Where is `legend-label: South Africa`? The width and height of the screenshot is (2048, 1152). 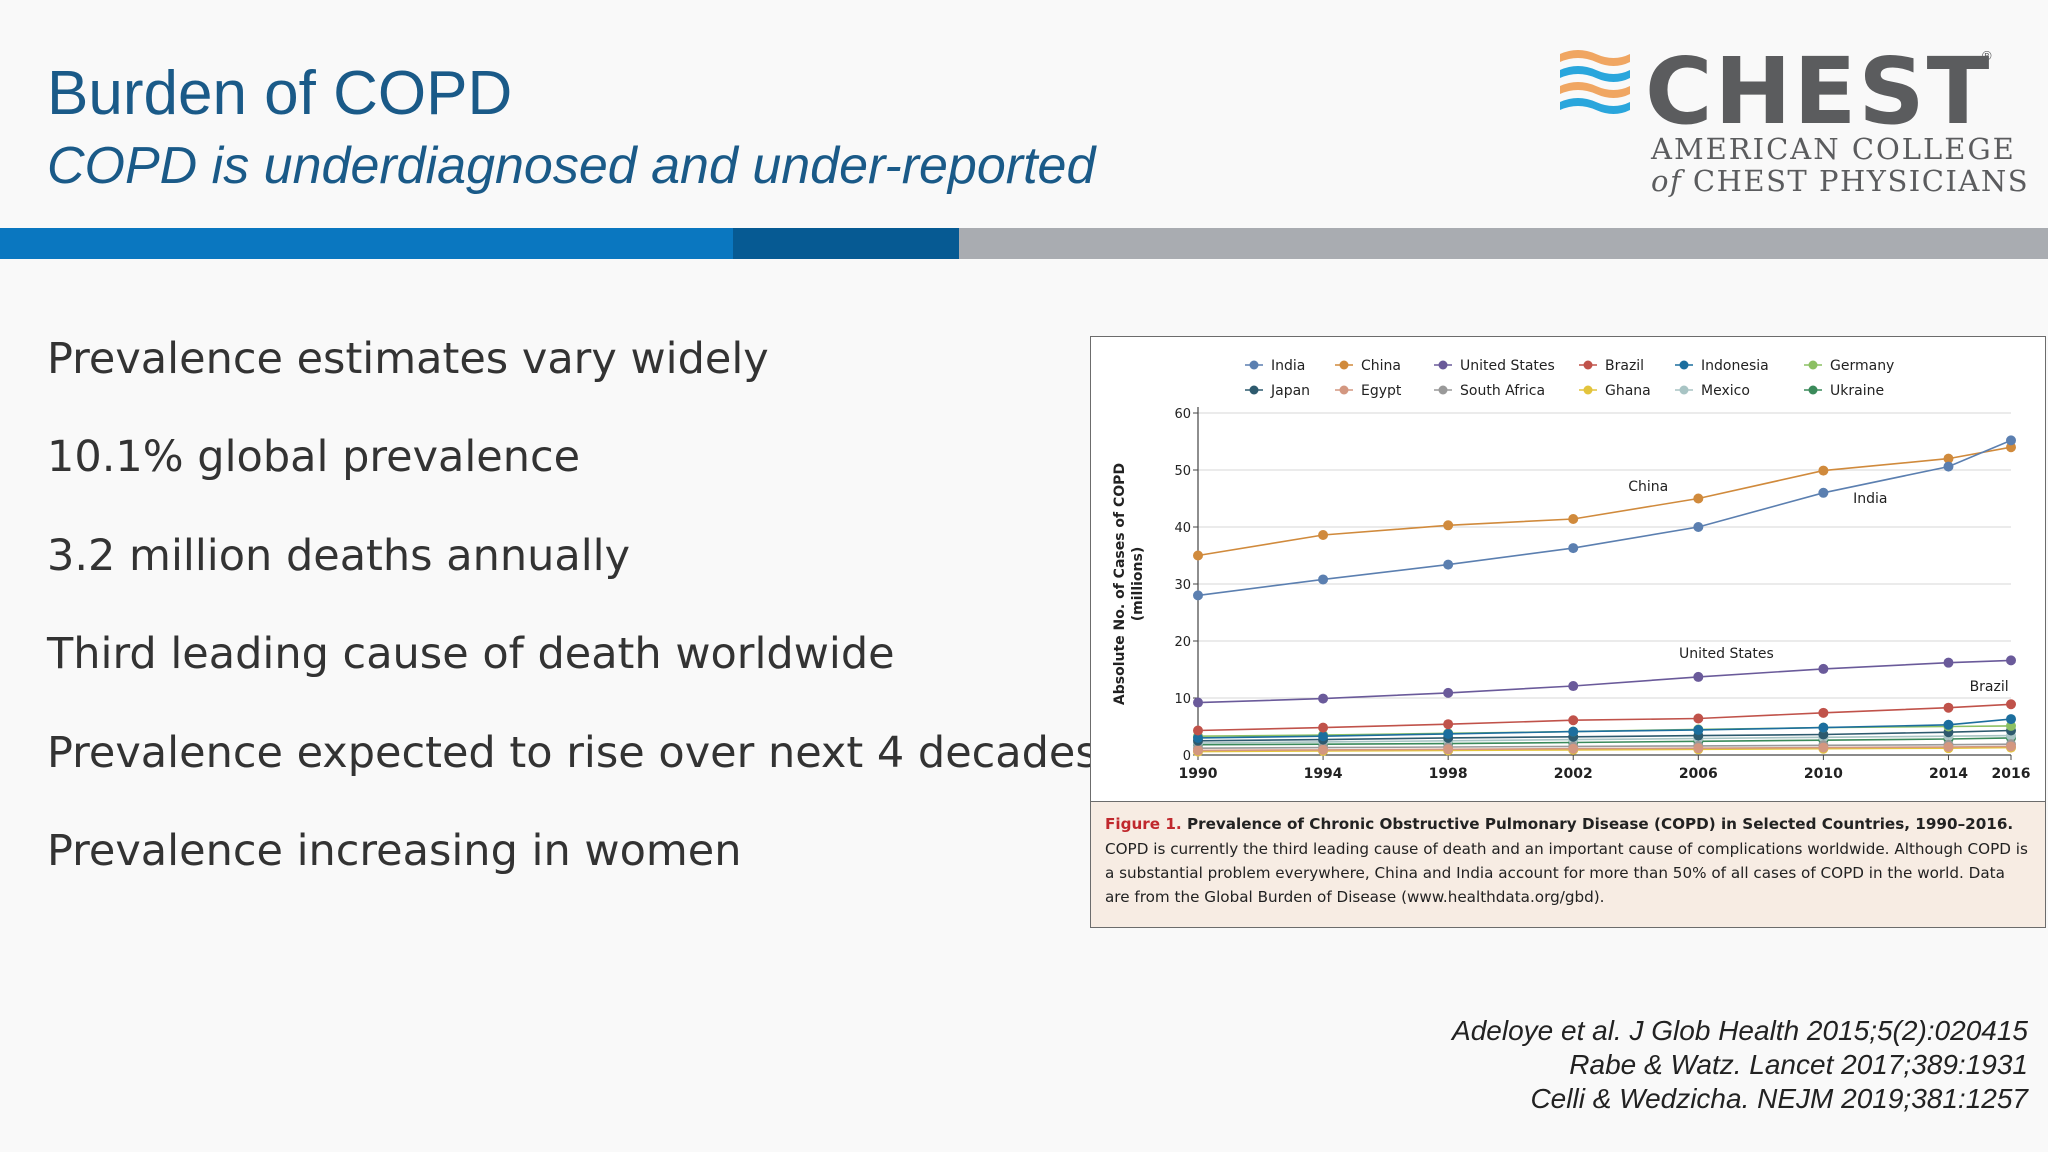
legend-label: South Africa is located at coordinates (1502, 391).